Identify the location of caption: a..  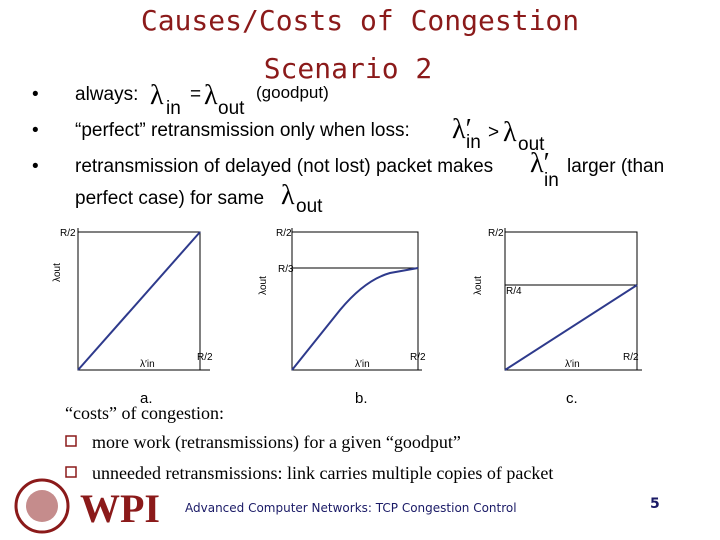
(146, 398).